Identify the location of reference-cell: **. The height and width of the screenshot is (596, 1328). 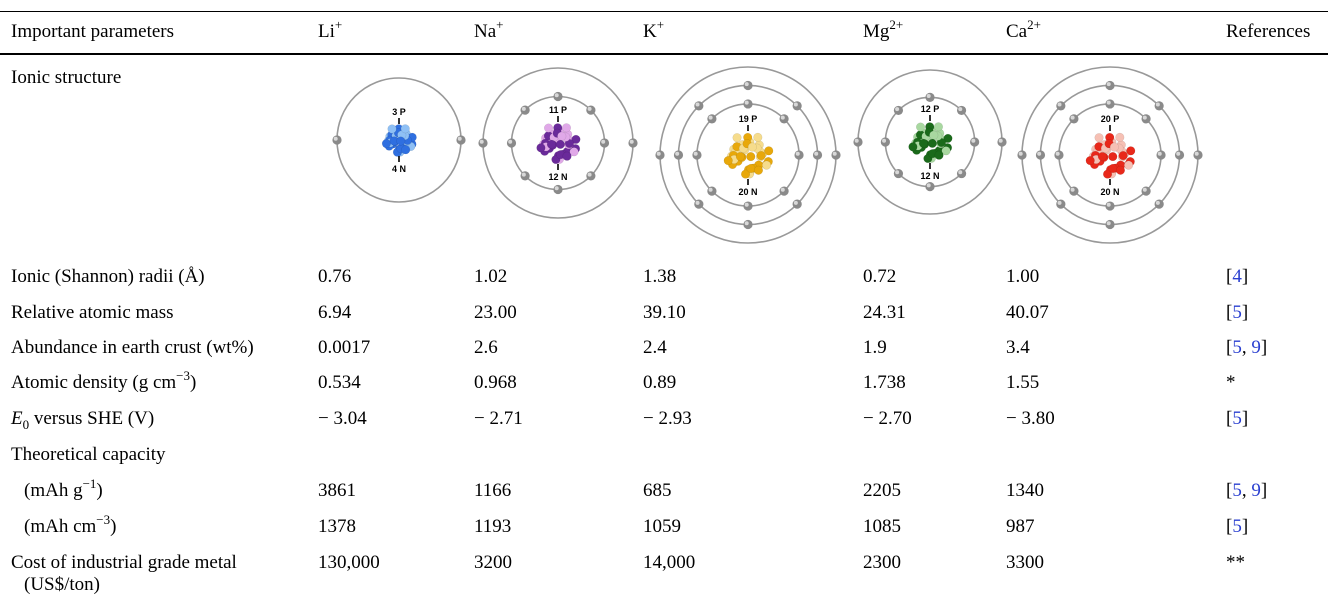
(1235, 563).